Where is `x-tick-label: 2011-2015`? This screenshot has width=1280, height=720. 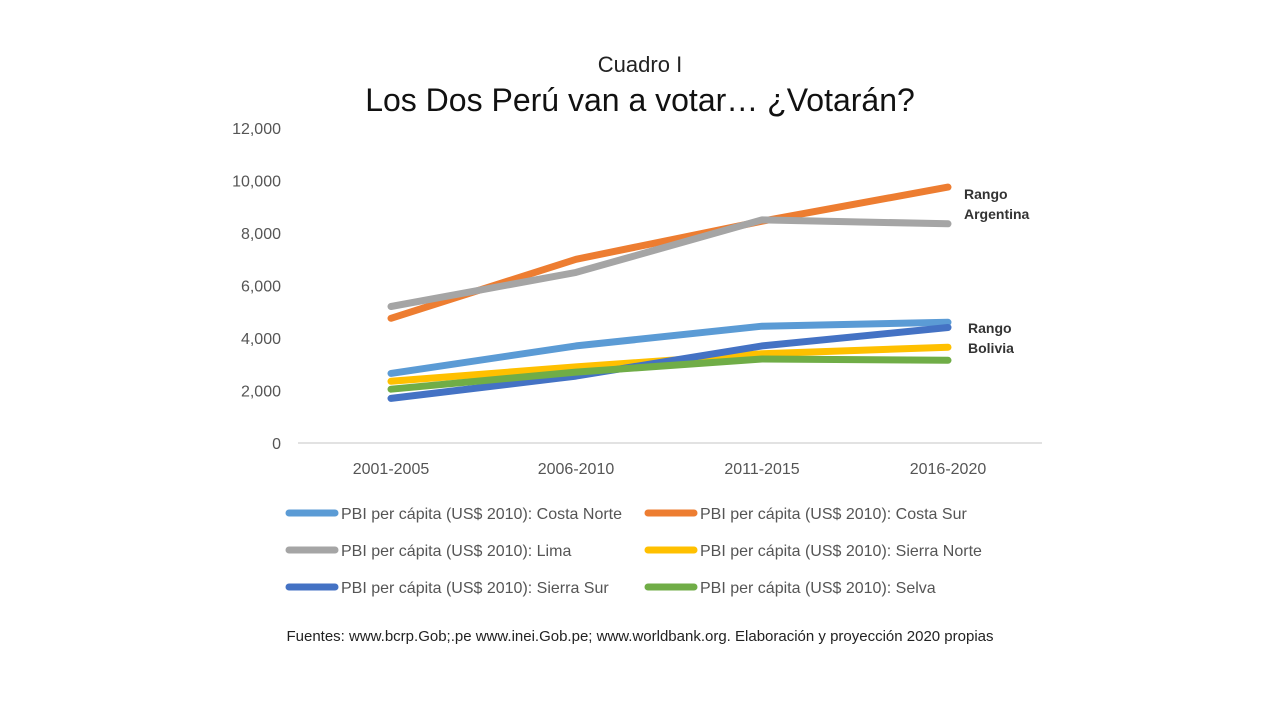 x-tick-label: 2011-2015 is located at coordinates (761, 469).